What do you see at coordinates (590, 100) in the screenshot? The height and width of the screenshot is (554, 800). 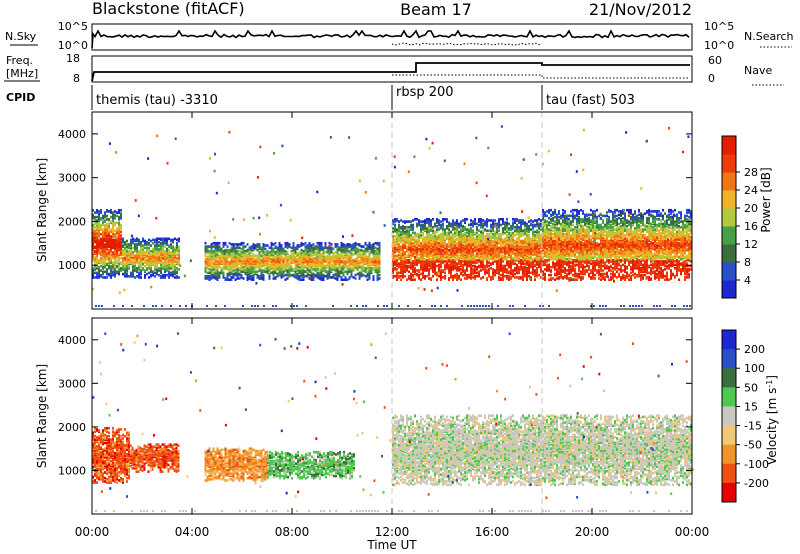 I see `cpid-segment-2: tau (fast) 503` at bounding box center [590, 100].